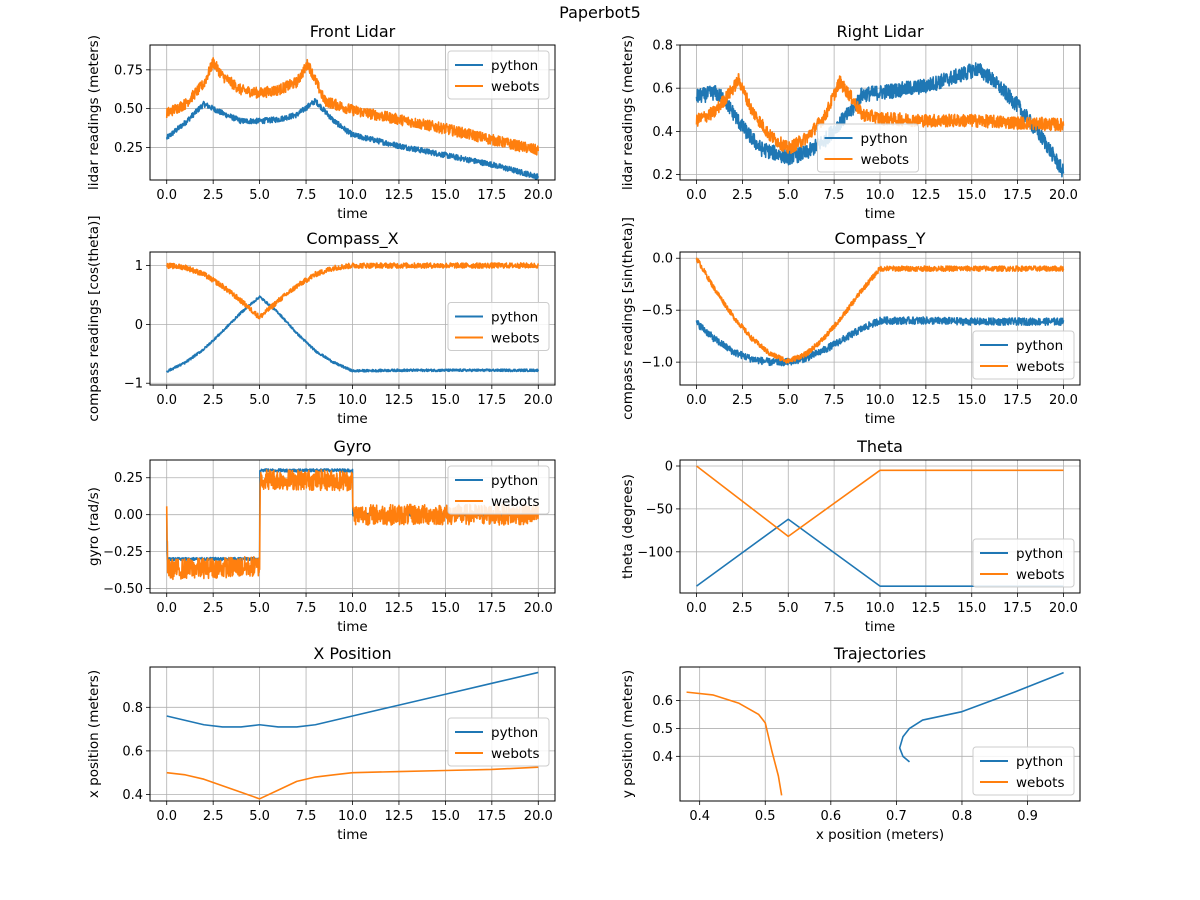 Image resolution: width=1200 pixels, height=900 pixels. I want to click on x-axis-label: x position (meters), so click(880, 835).